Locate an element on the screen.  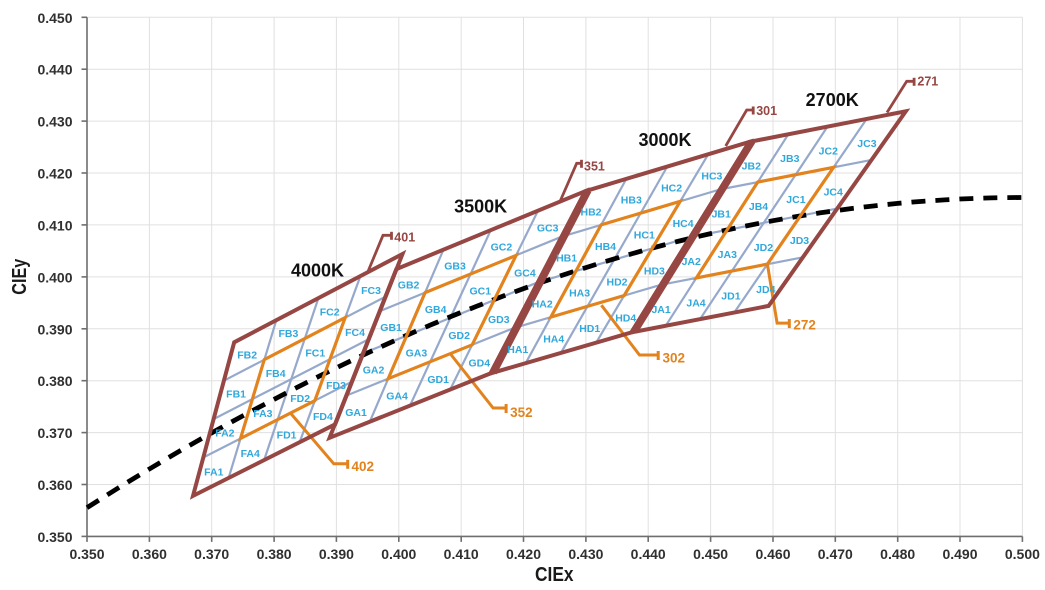
svg-text: GB4 is located at coordinates (436, 310).